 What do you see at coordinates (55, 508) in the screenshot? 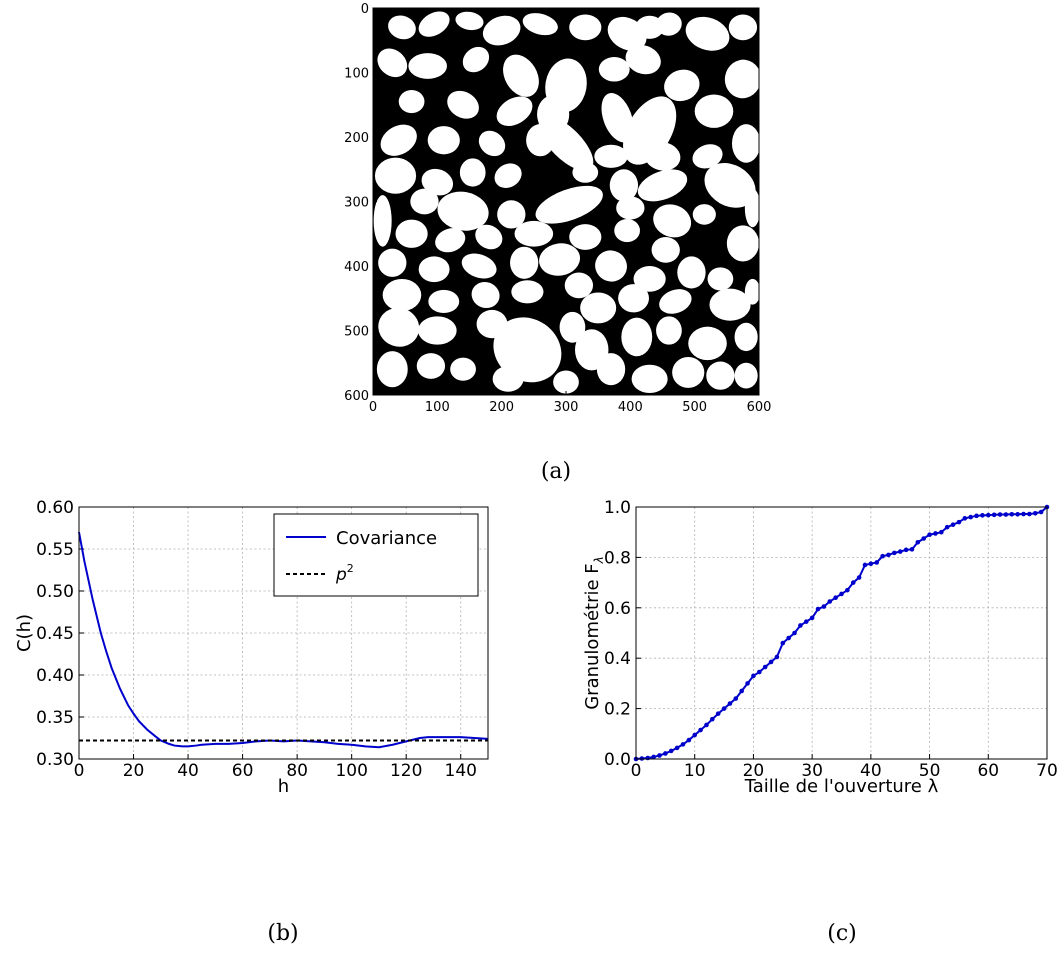
I see `cov-y-tick-label-6: 0.60` at bounding box center [55, 508].